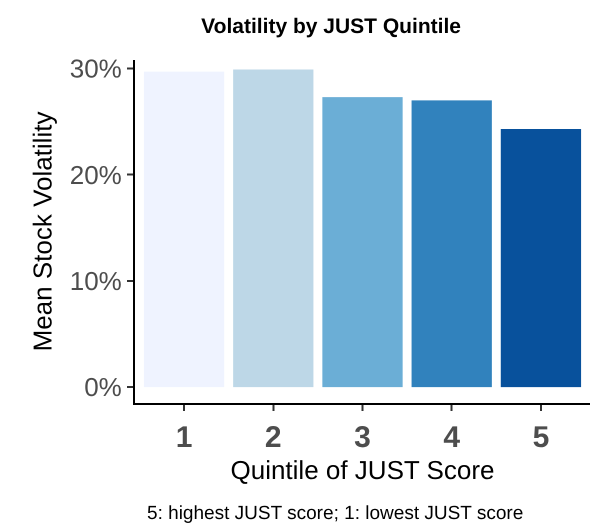 The width and height of the screenshot is (602, 525). Describe the element at coordinates (335, 513) in the screenshot. I see `text: 5: highest JUST score; 1: lowest JUST score` at that location.